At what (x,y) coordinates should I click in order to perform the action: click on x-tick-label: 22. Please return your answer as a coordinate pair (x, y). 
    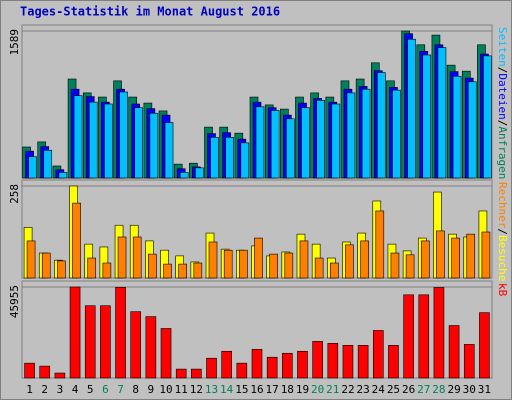
    Looking at the image, I should click on (347, 389).